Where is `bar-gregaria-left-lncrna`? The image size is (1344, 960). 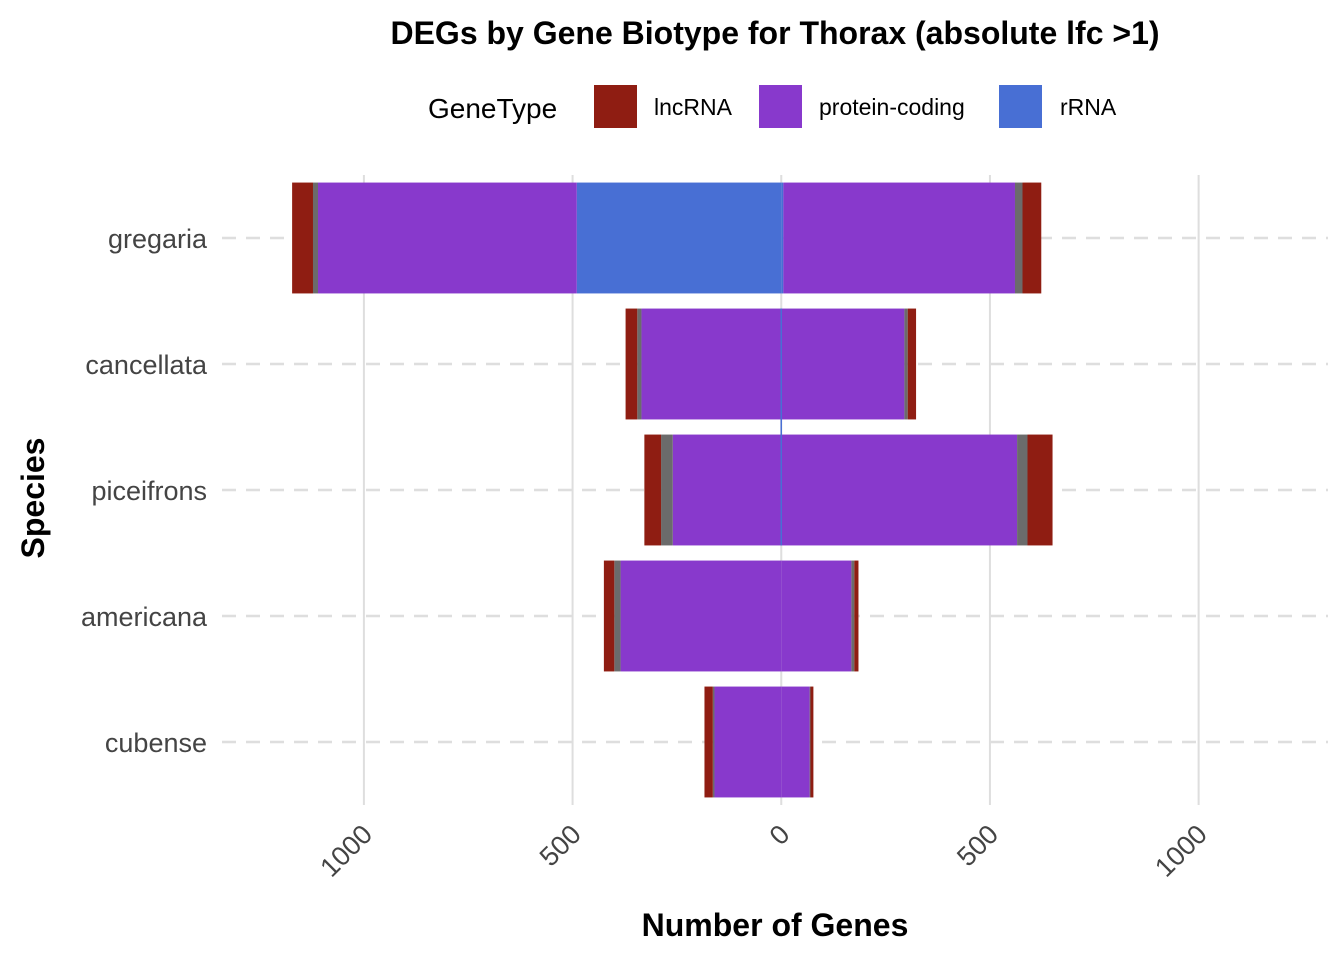 bar-gregaria-left-lncrna is located at coordinates (302, 238).